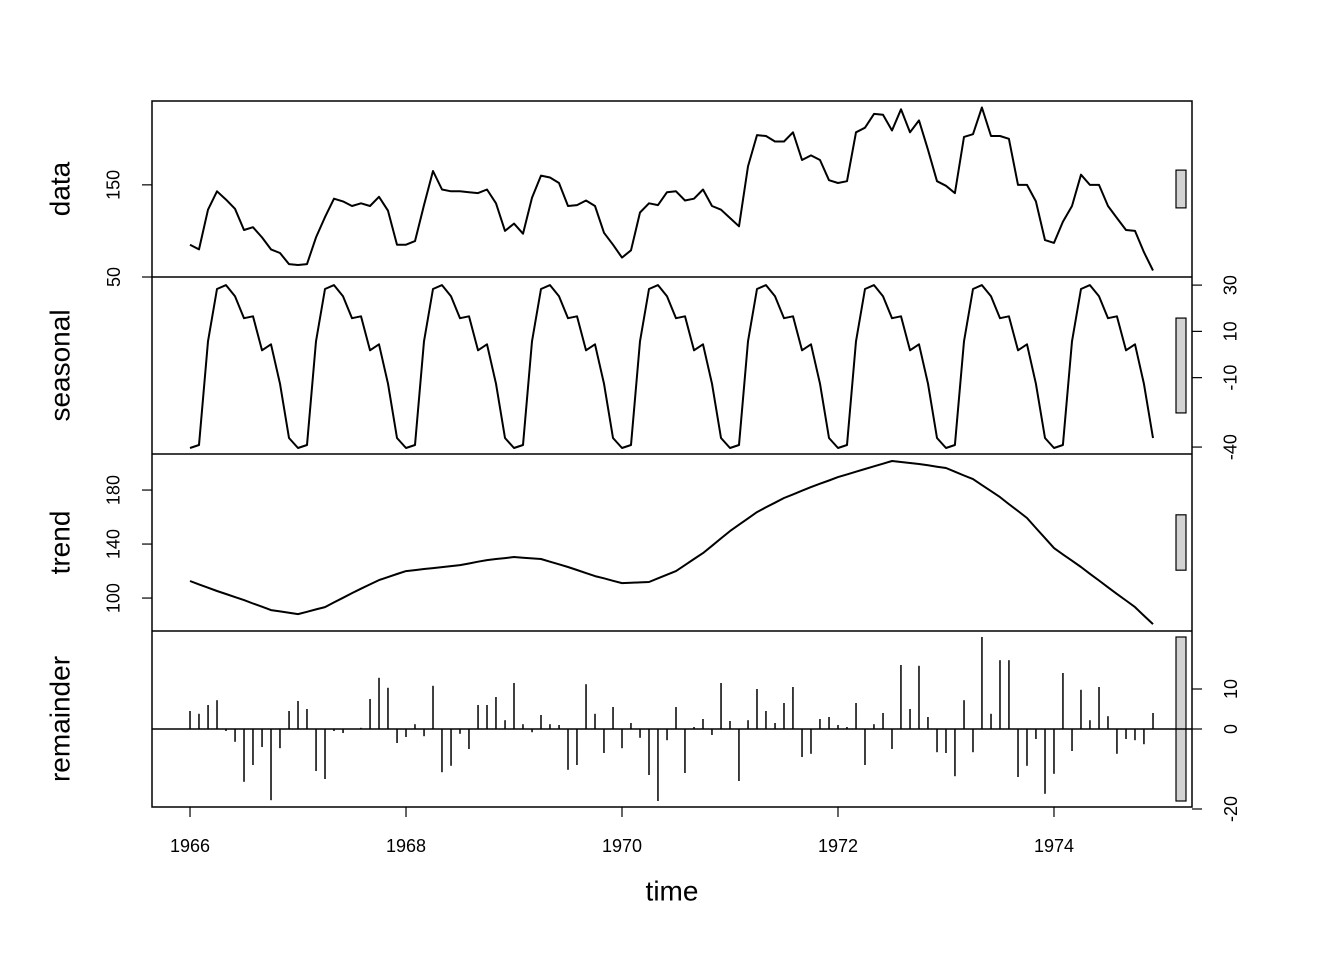  Describe the element at coordinates (1231, 285) in the screenshot. I see `y-tick-label: 30` at that location.